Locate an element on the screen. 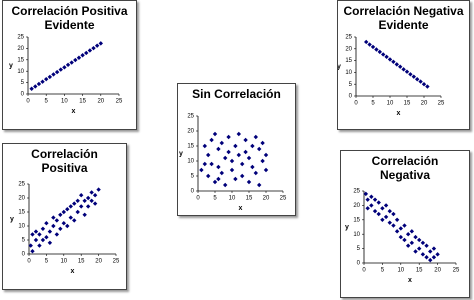  chart-title: Correlación Positiva is located at coordinates (64, 161).